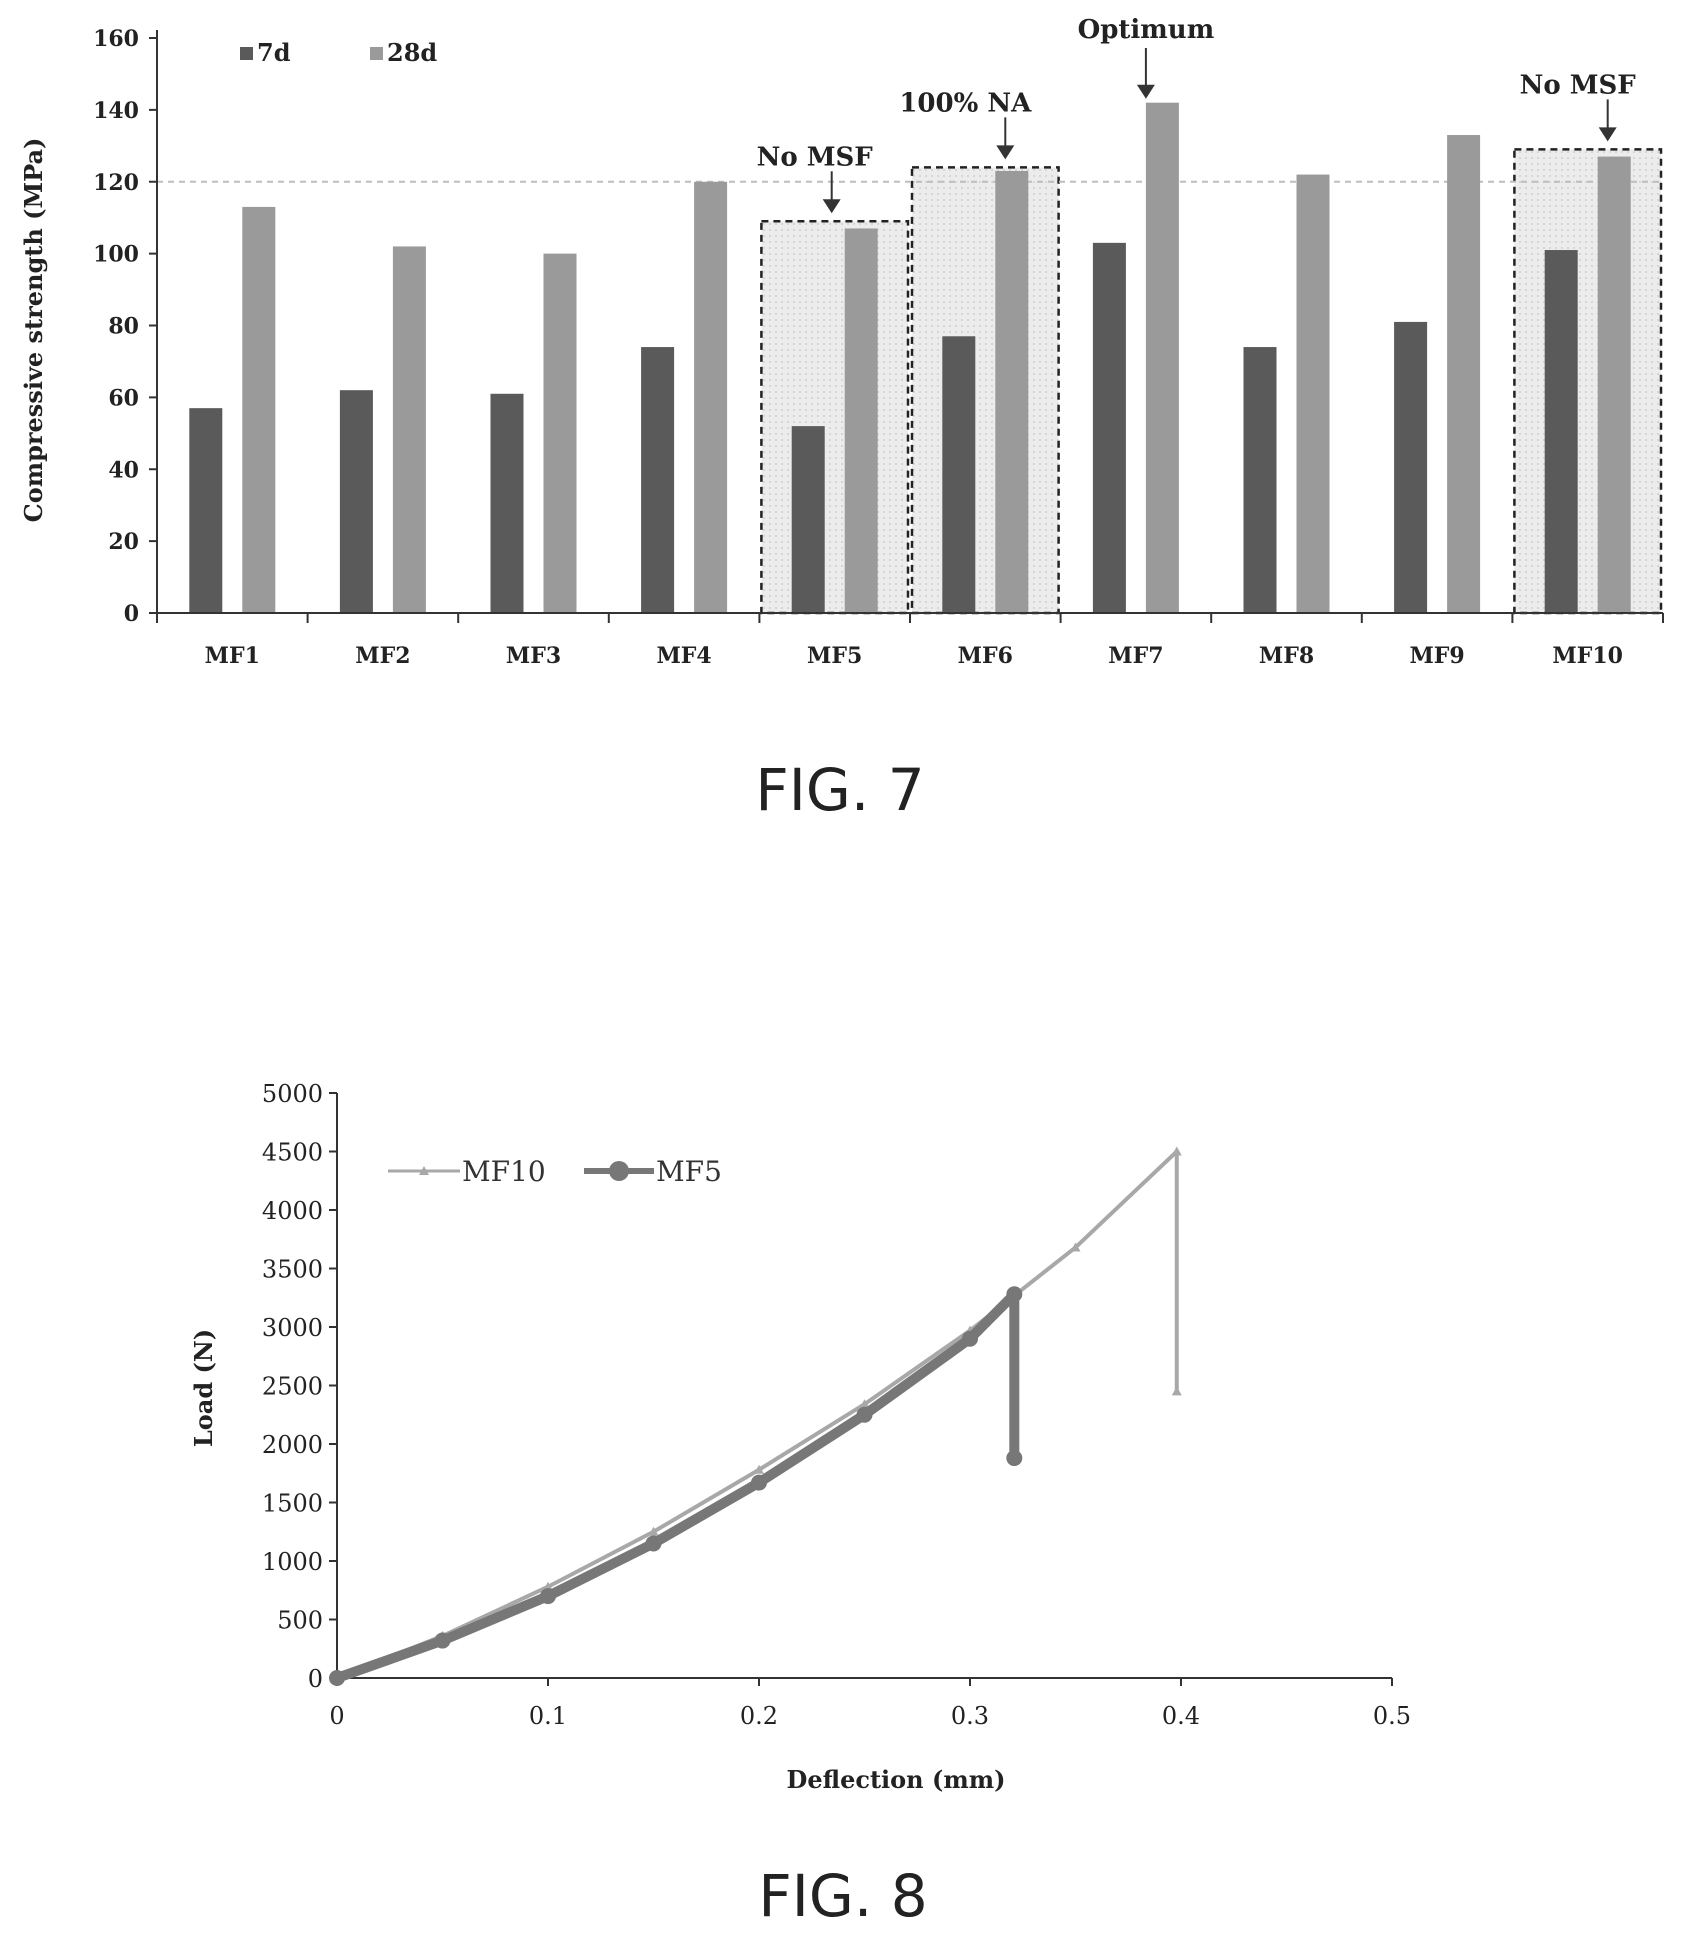  What do you see at coordinates (292, 1504) in the screenshot?
I see `fig8-y-tick-label: 1500` at bounding box center [292, 1504].